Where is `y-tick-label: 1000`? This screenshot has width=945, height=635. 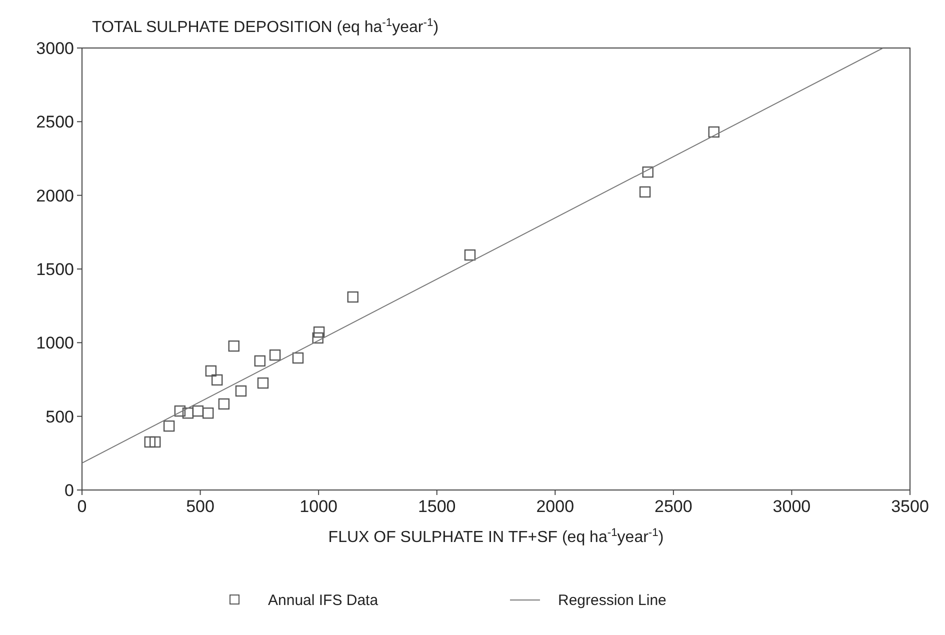 y-tick-label: 1000 is located at coordinates (55, 343).